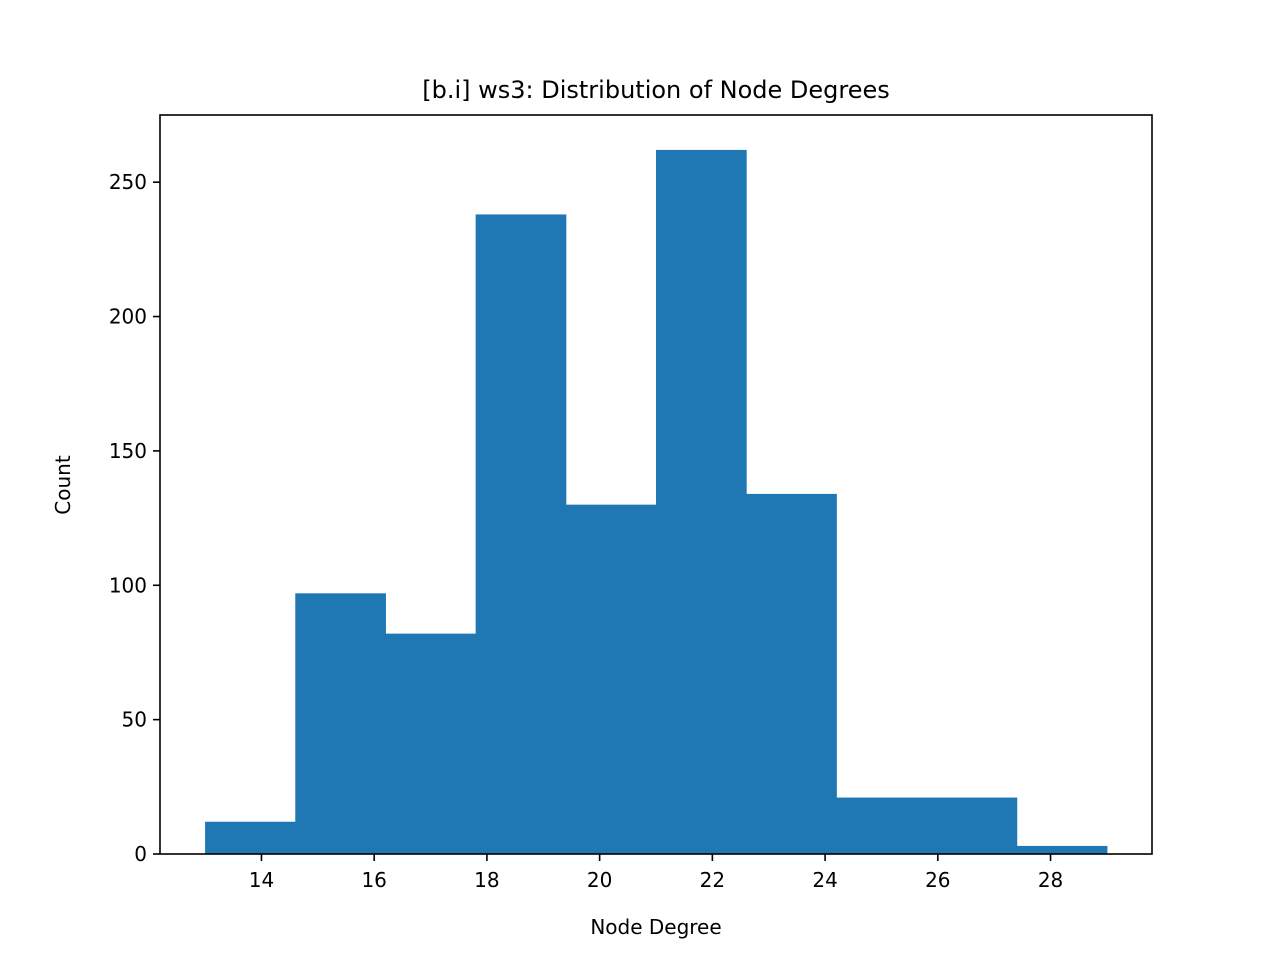 The width and height of the screenshot is (1280, 960). Describe the element at coordinates (134, 518) in the screenshot. I see `y-axis-ticks: 0 50 100 150 200 250` at that location.